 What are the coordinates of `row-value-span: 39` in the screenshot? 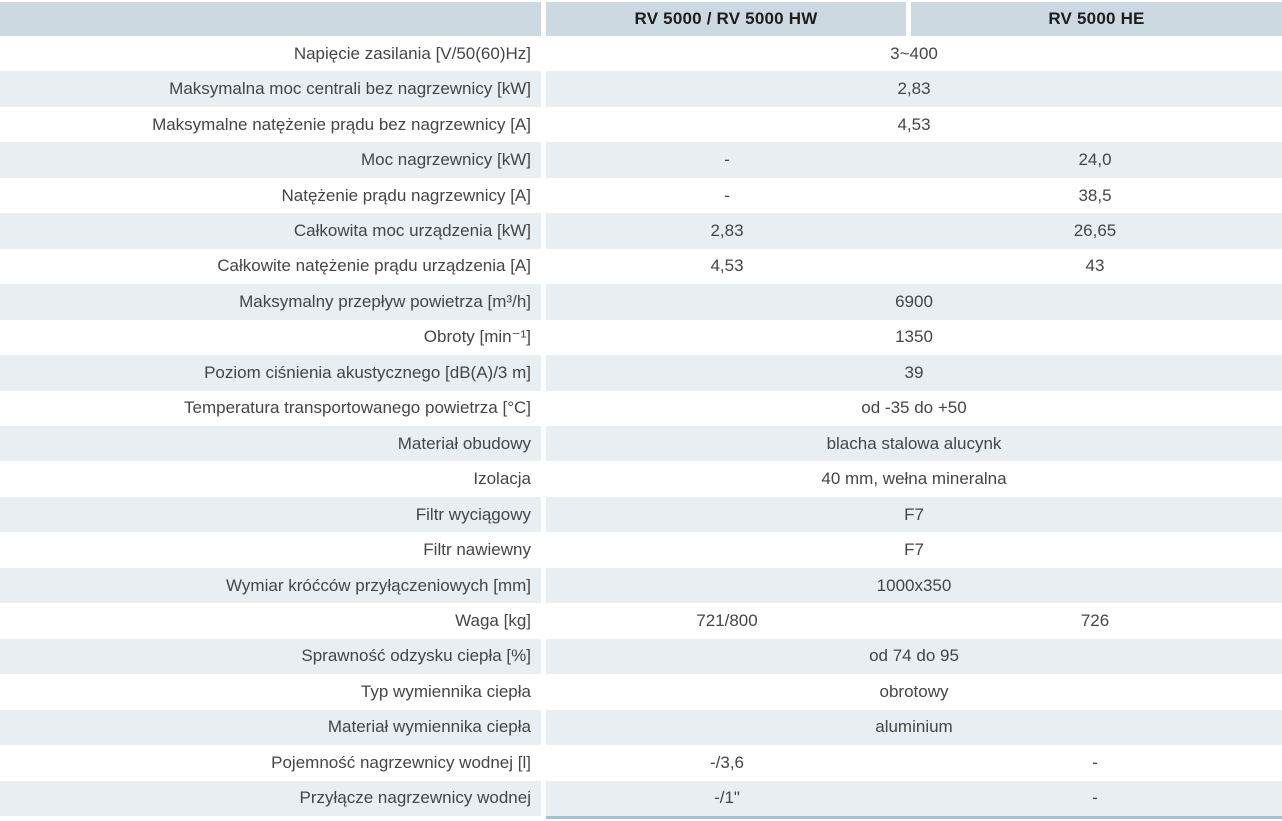 It's located at (914, 372).